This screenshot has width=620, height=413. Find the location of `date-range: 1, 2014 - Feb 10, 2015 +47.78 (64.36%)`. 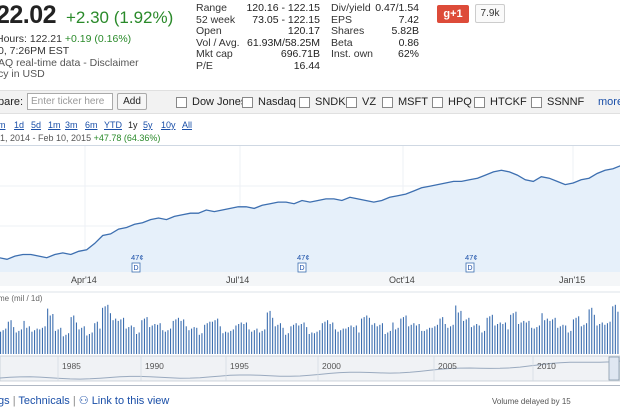

date-range: 1, 2014 - Feb 10, 2015 +47.78 (64.36%) is located at coordinates (80, 138).